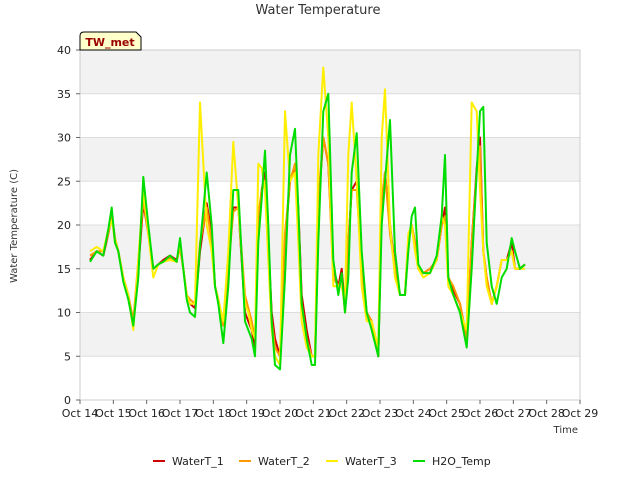 Image resolution: width=640 pixels, height=480 pixels. I want to click on x-tick-label: Oct 25, so click(446, 413).